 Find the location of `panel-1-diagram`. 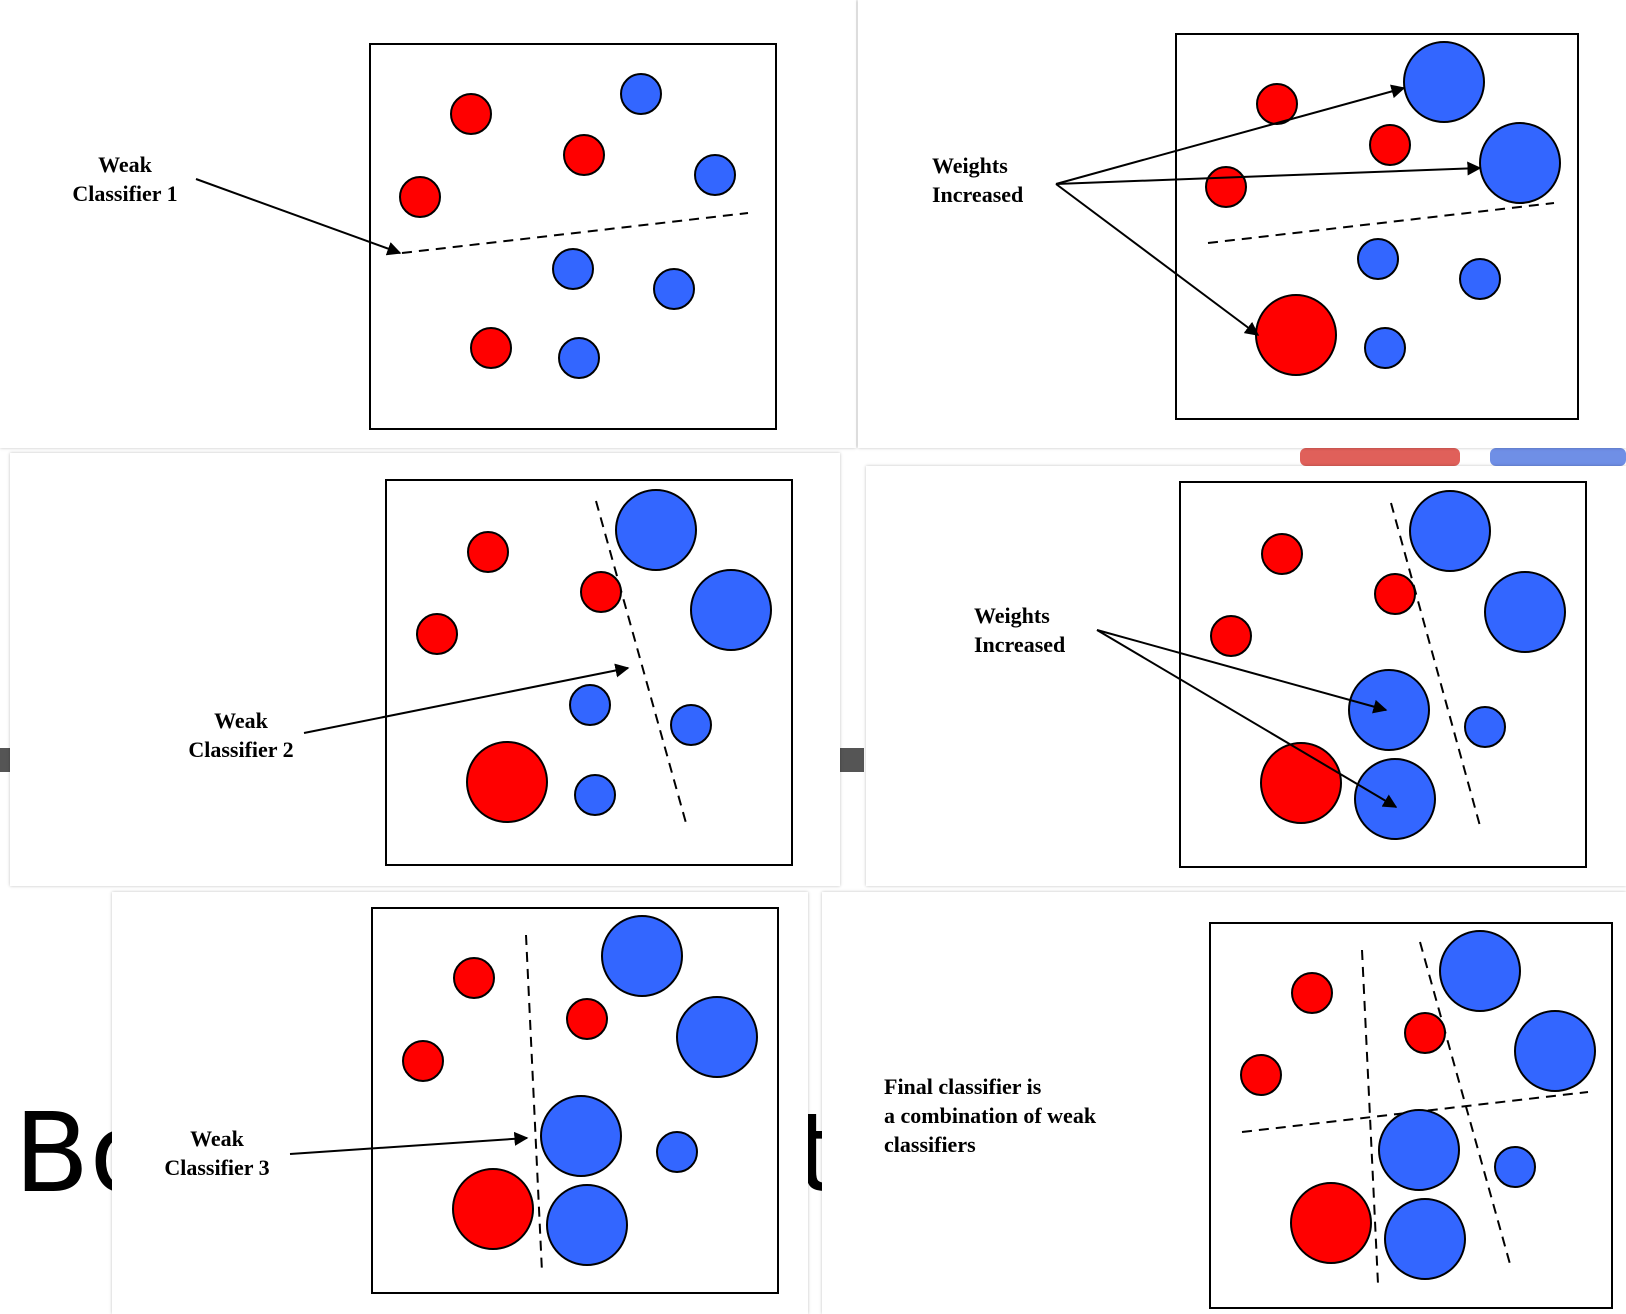

panel-1-diagram is located at coordinates (486, 236).